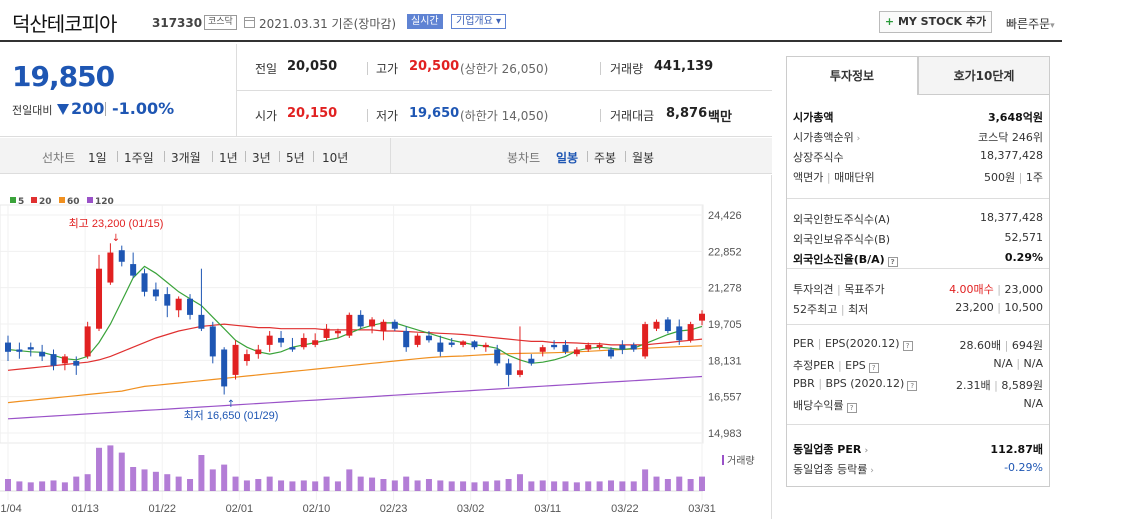  What do you see at coordinates (826, 137) in the screenshot?
I see `info-key: 시가총액순위 ›` at bounding box center [826, 137].